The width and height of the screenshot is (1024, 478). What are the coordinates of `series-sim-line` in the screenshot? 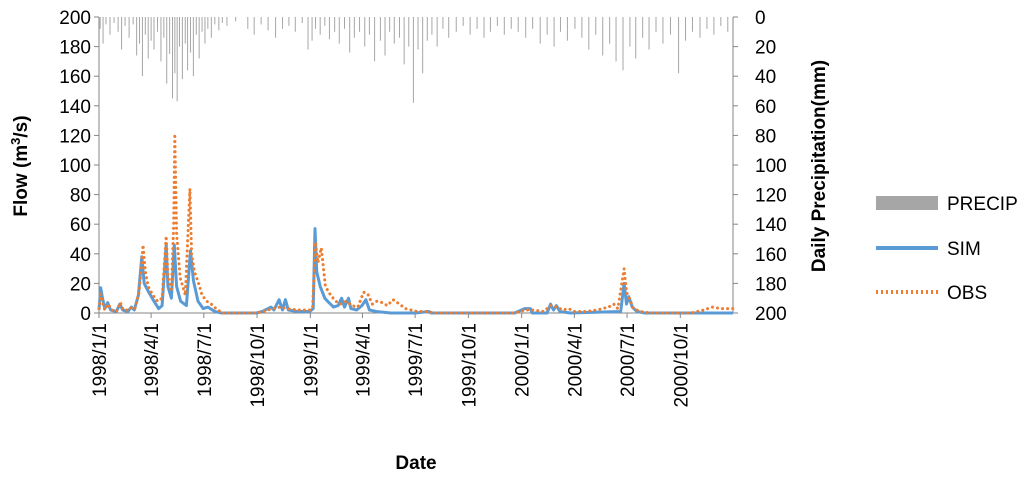 It's located at (415, 271).